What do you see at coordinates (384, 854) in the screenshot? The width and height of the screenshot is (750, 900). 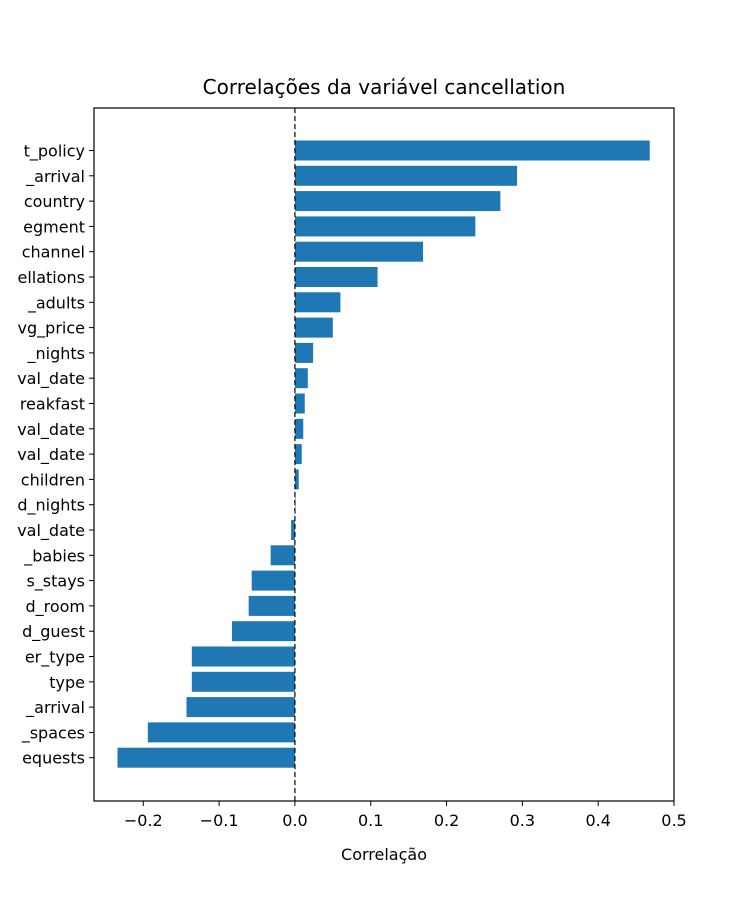 I see `x-axis-label: Correlação` at bounding box center [384, 854].